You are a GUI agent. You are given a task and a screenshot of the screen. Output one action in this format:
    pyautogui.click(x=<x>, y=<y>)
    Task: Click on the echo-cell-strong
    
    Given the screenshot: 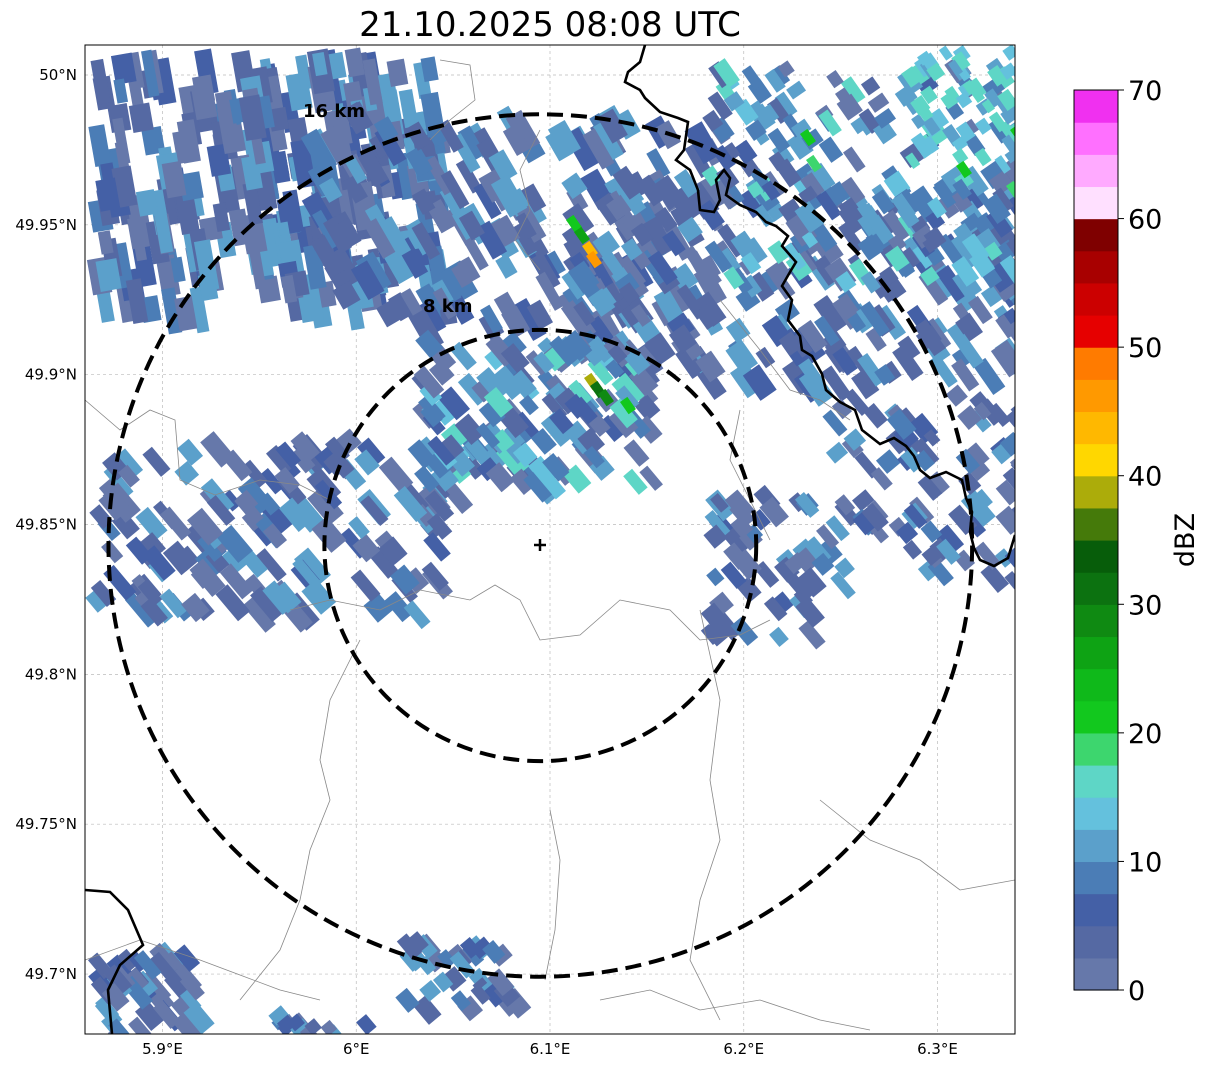 What is the action you would take?
    pyautogui.click(x=808, y=137)
    